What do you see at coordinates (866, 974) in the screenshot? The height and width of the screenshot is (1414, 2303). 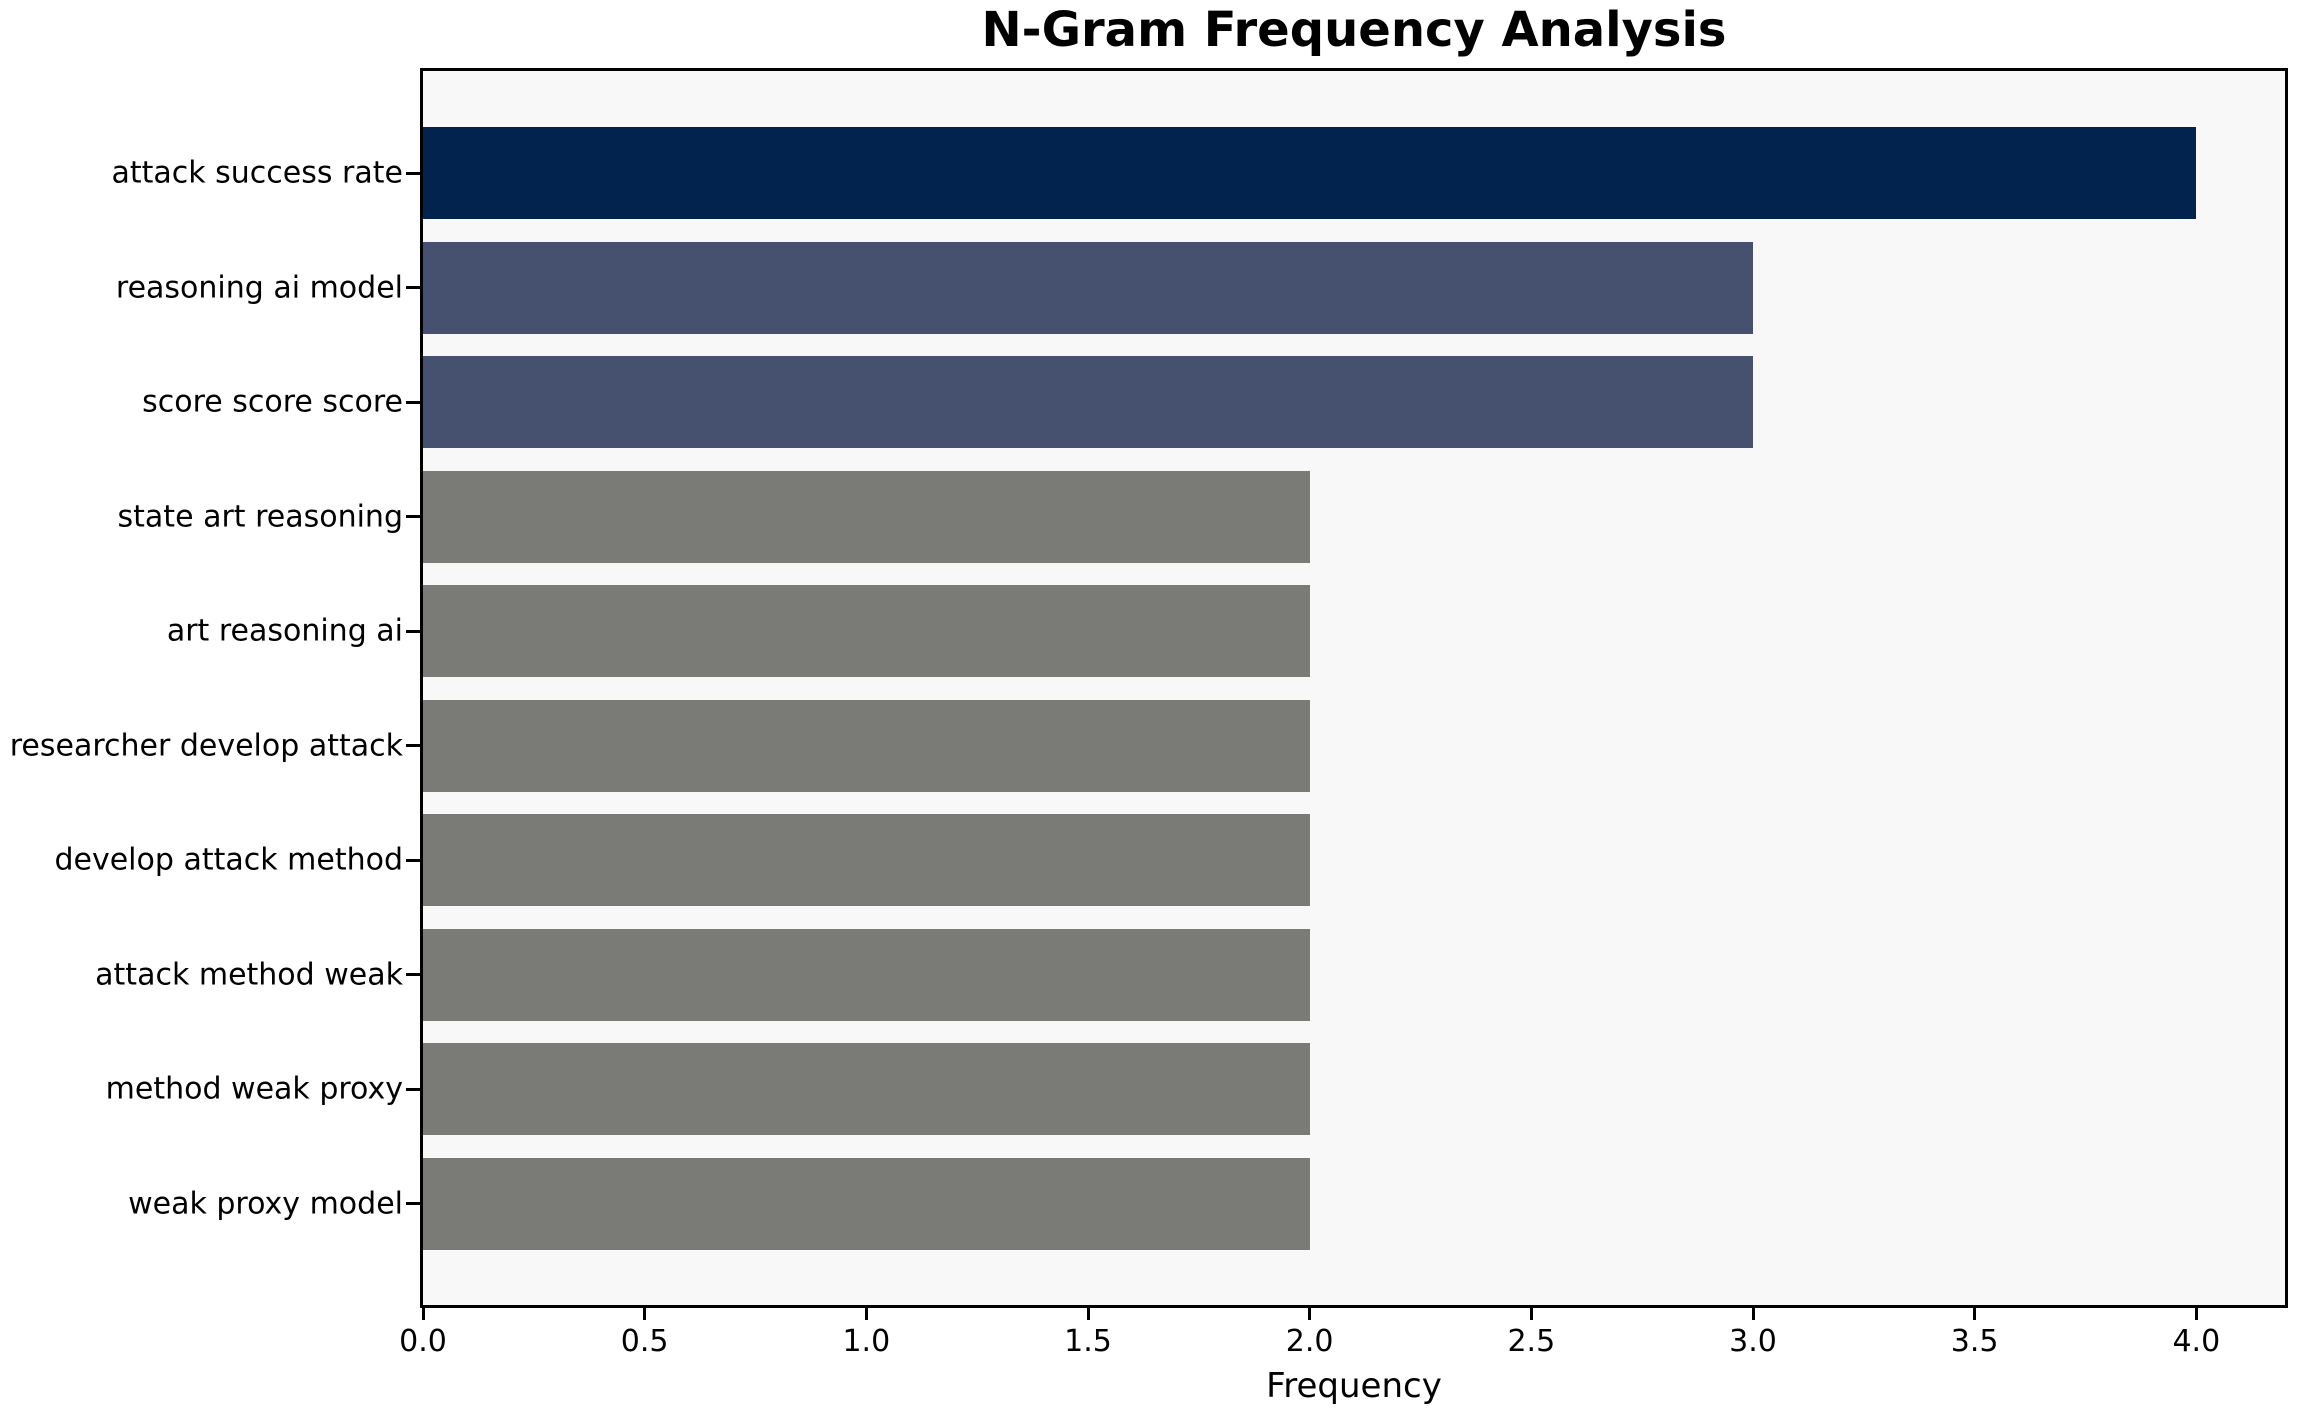 I see `bar-attack-method-weak` at bounding box center [866, 974].